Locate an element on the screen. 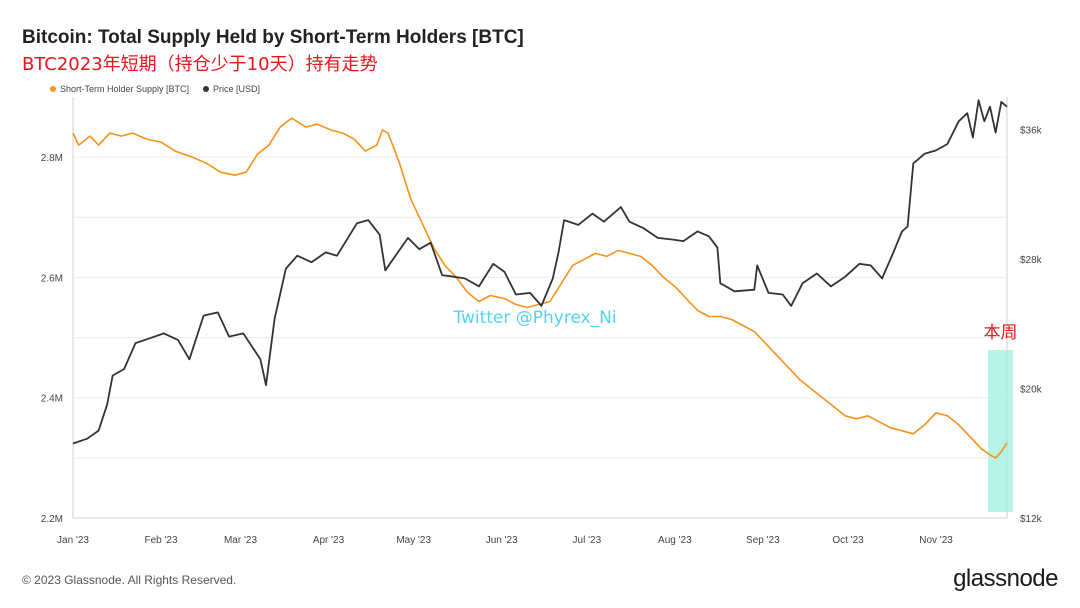  x-tick-label: May '23 is located at coordinates (413, 540).